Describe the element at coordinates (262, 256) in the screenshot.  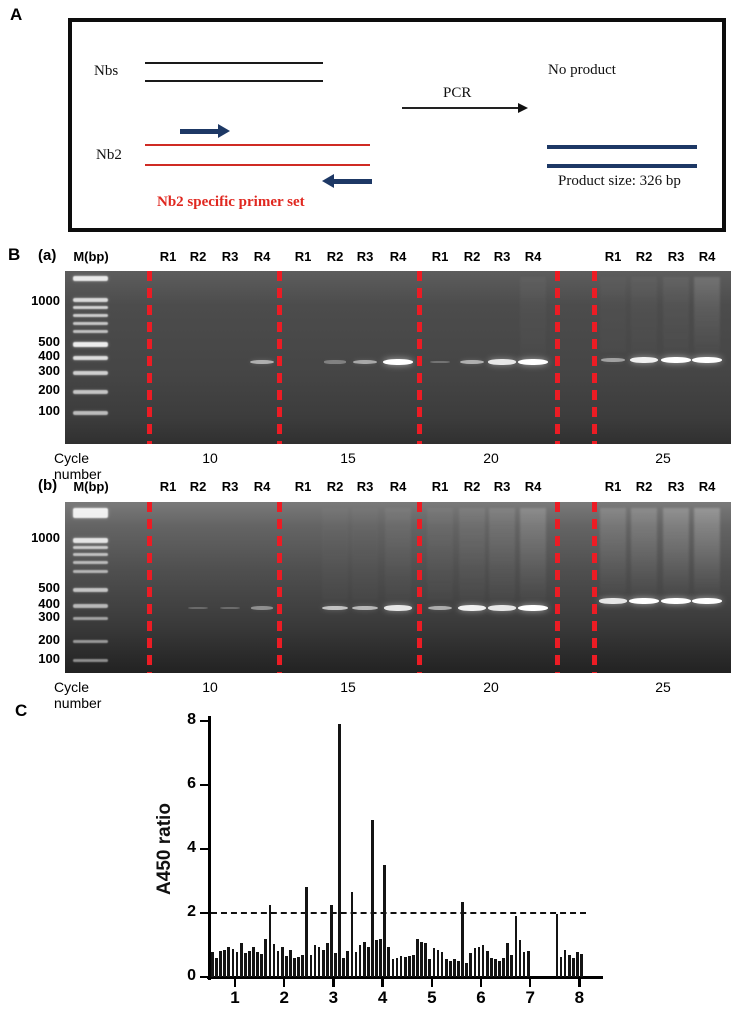
I see `lane-label-a-0-0-3: R4` at that location.